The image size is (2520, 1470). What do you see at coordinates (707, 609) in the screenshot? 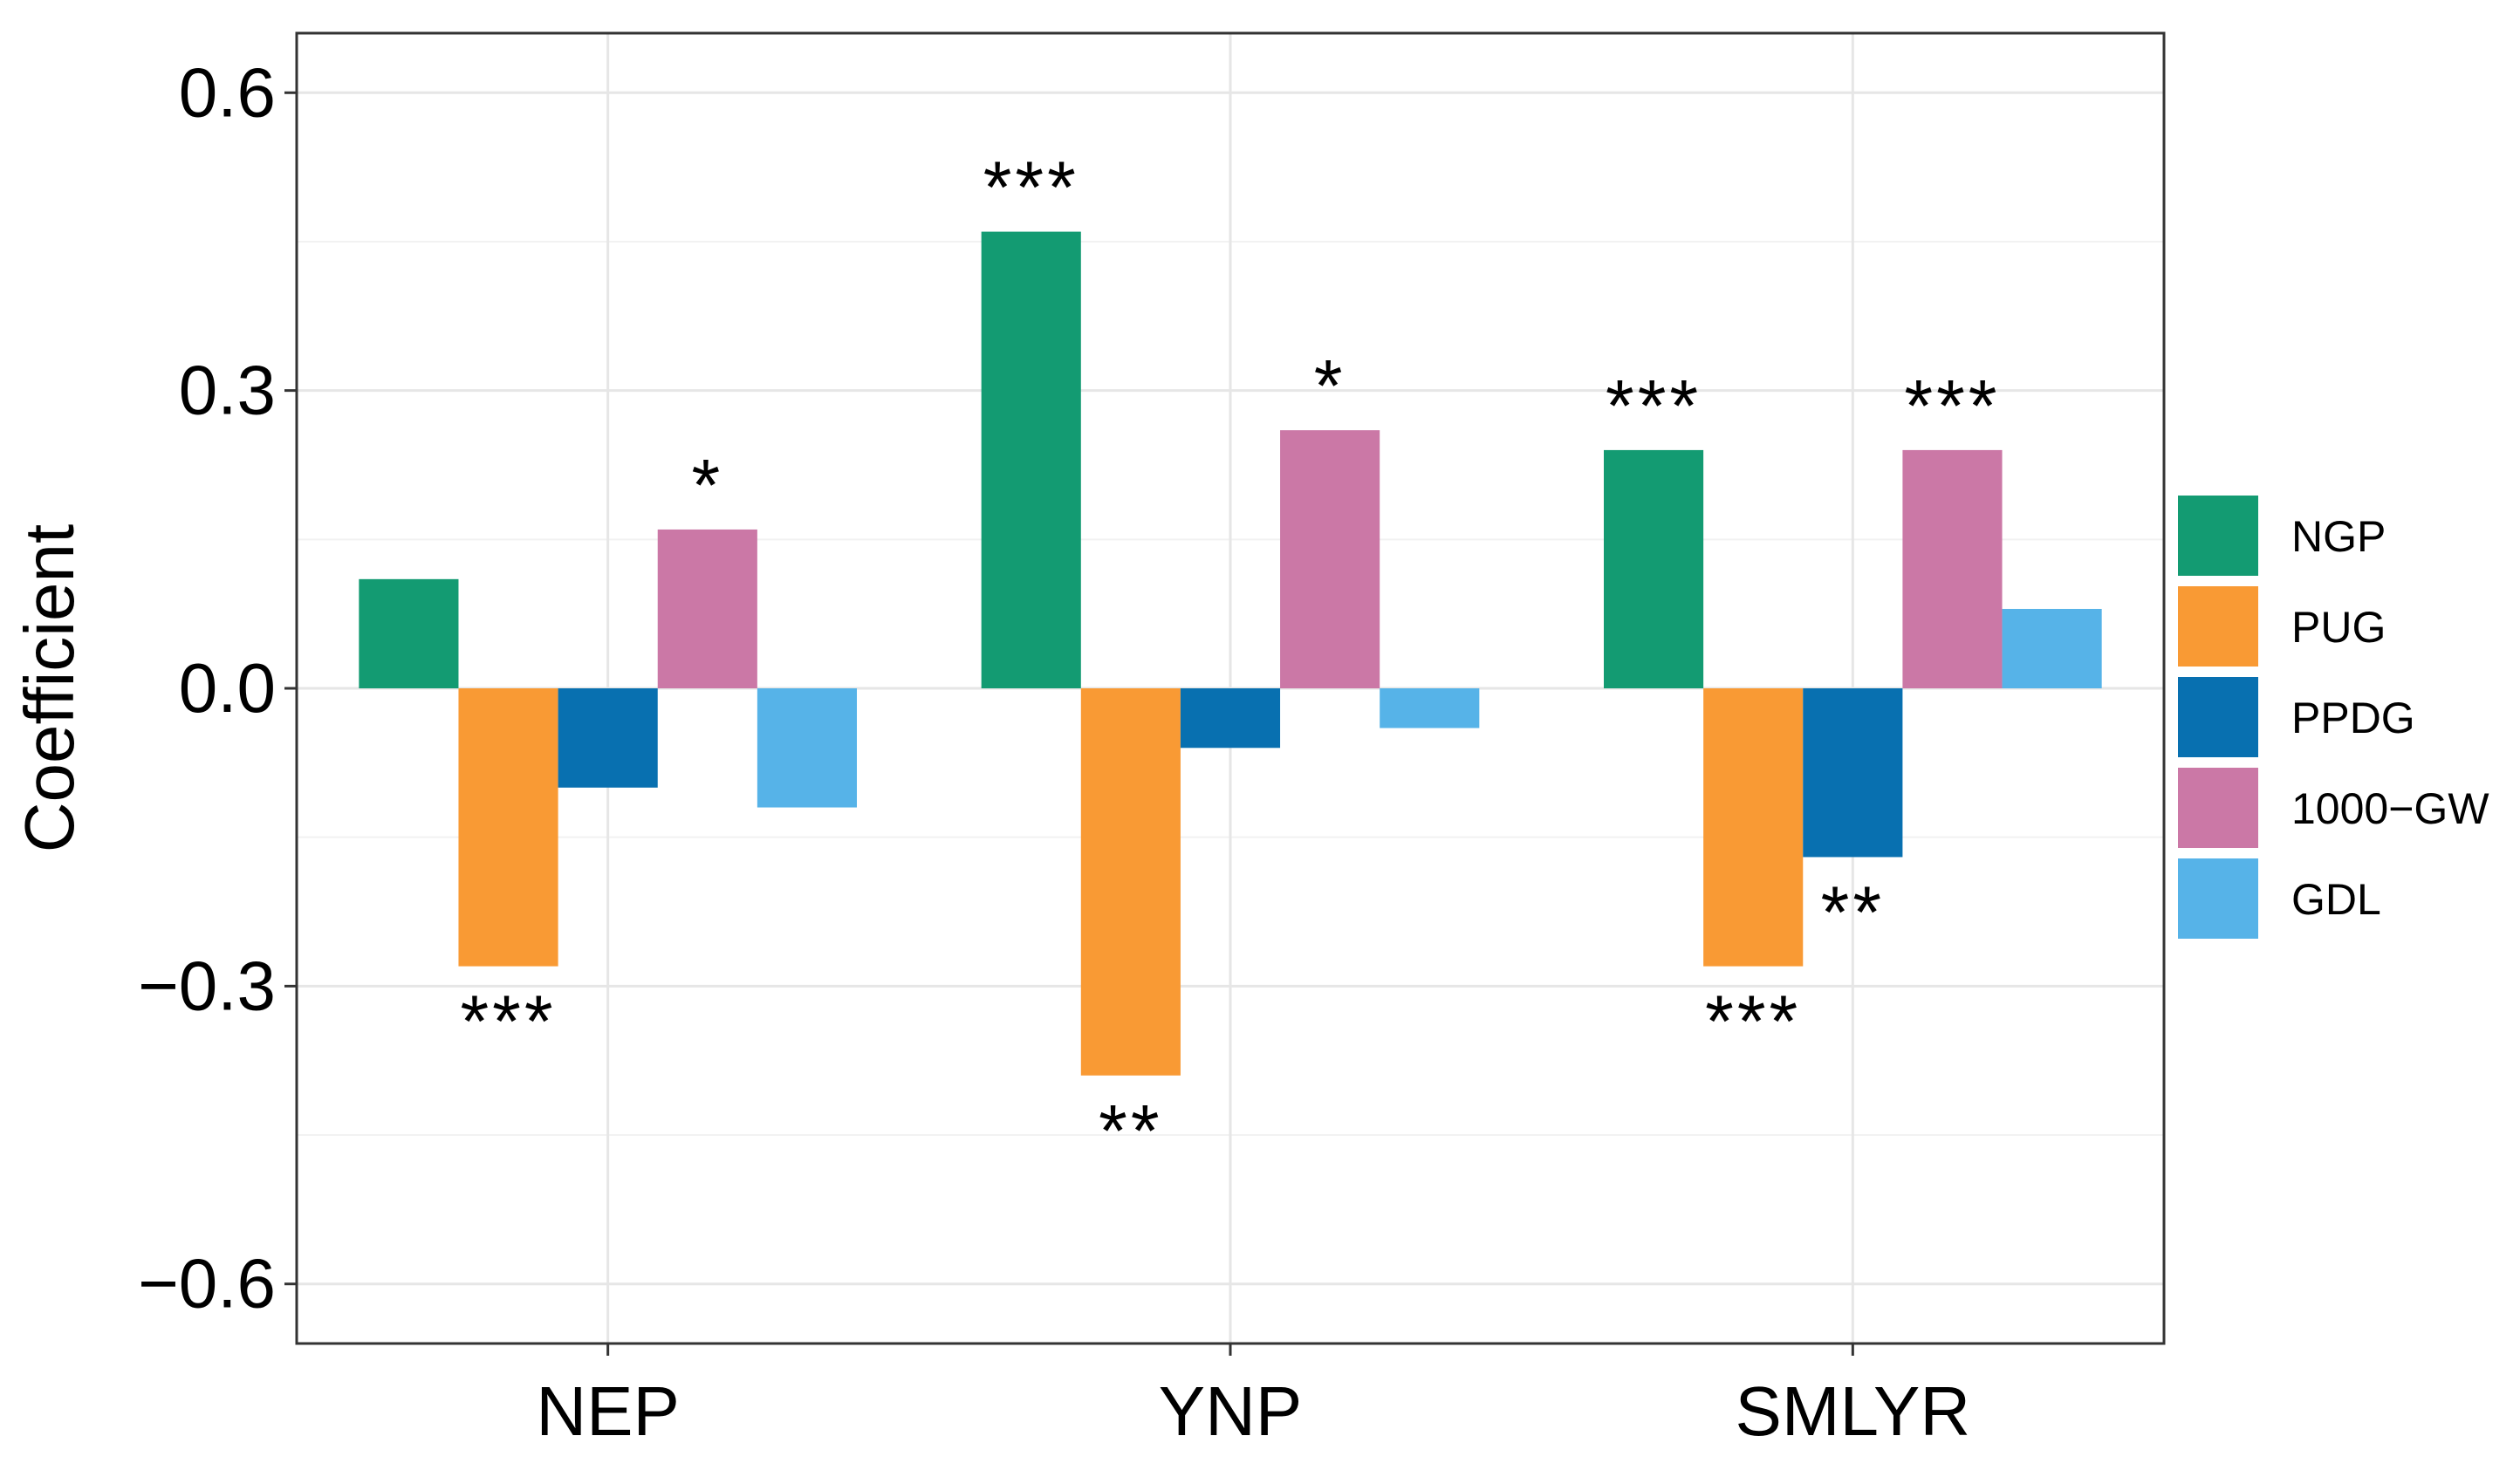
I see `bar-nep-1000-gw` at bounding box center [707, 609].